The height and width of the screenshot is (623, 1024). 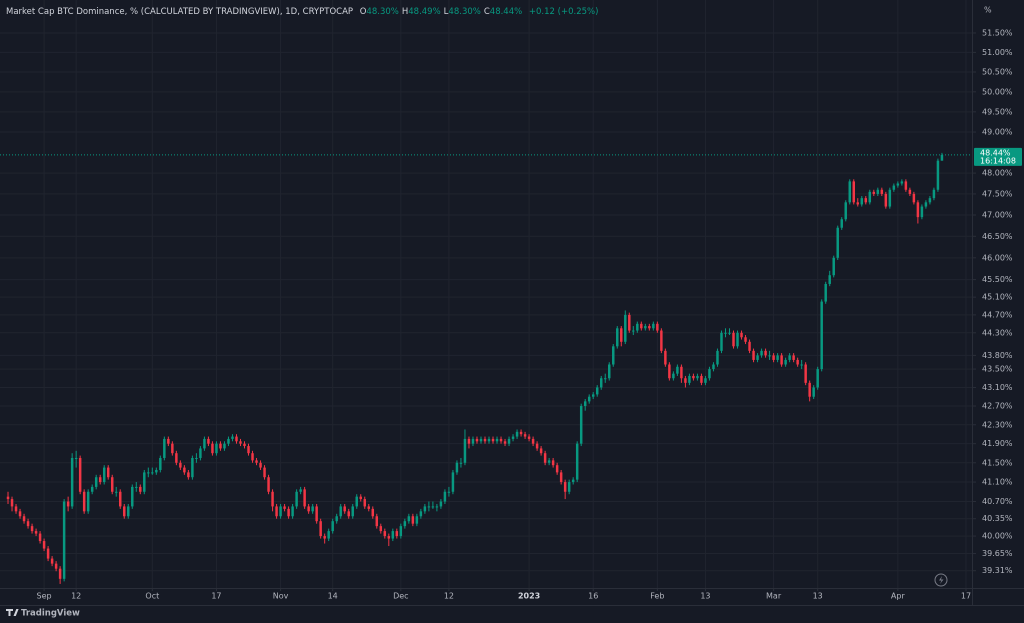 I want to click on y-tick-label: 50.50%, so click(x=997, y=72).